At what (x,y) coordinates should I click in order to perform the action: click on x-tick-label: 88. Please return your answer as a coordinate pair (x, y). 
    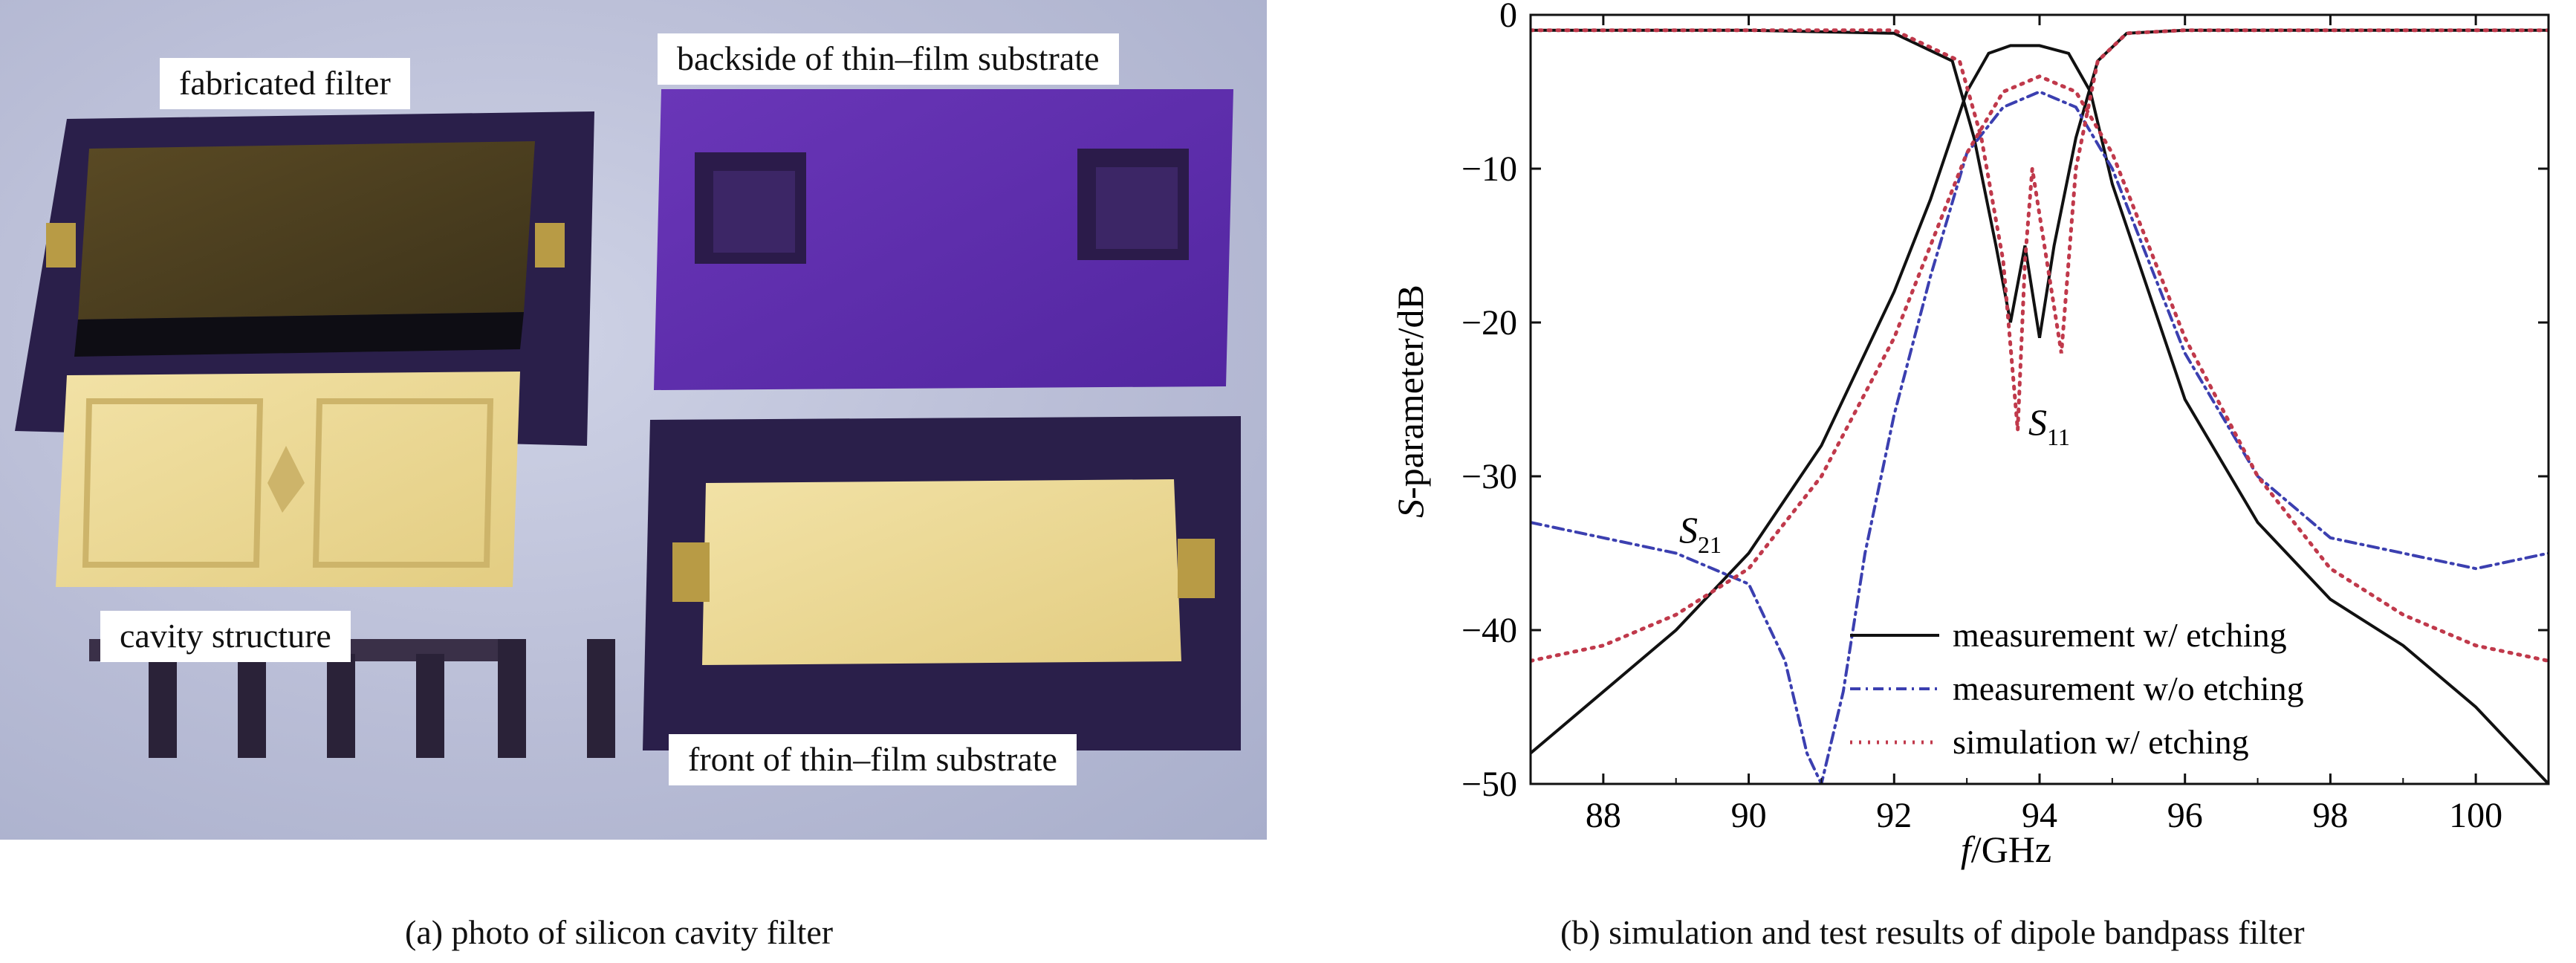
    Looking at the image, I should click on (1603, 815).